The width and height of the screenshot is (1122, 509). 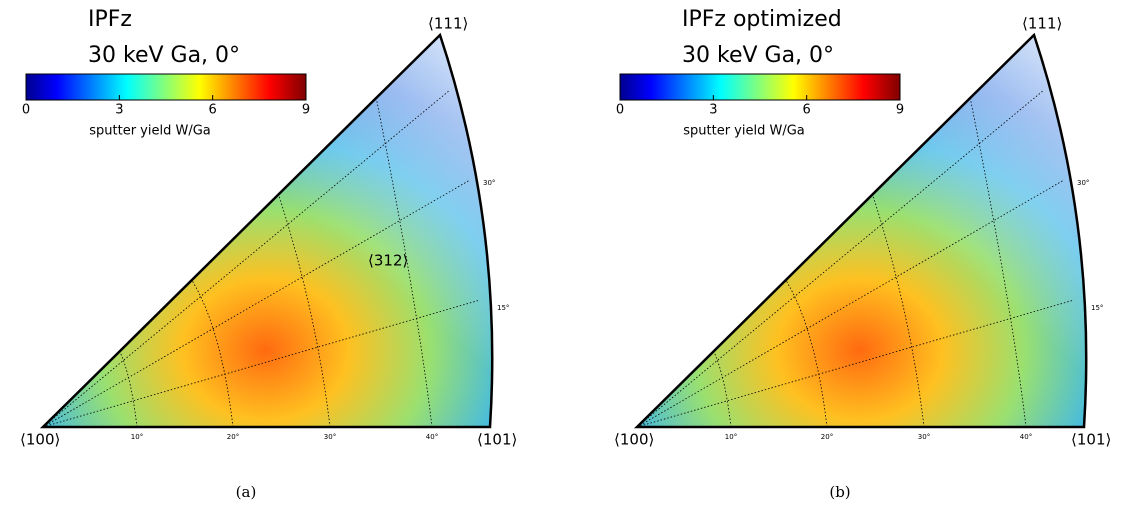 What do you see at coordinates (762, 19) in the screenshot?
I see `title: IPFz optimized` at bounding box center [762, 19].